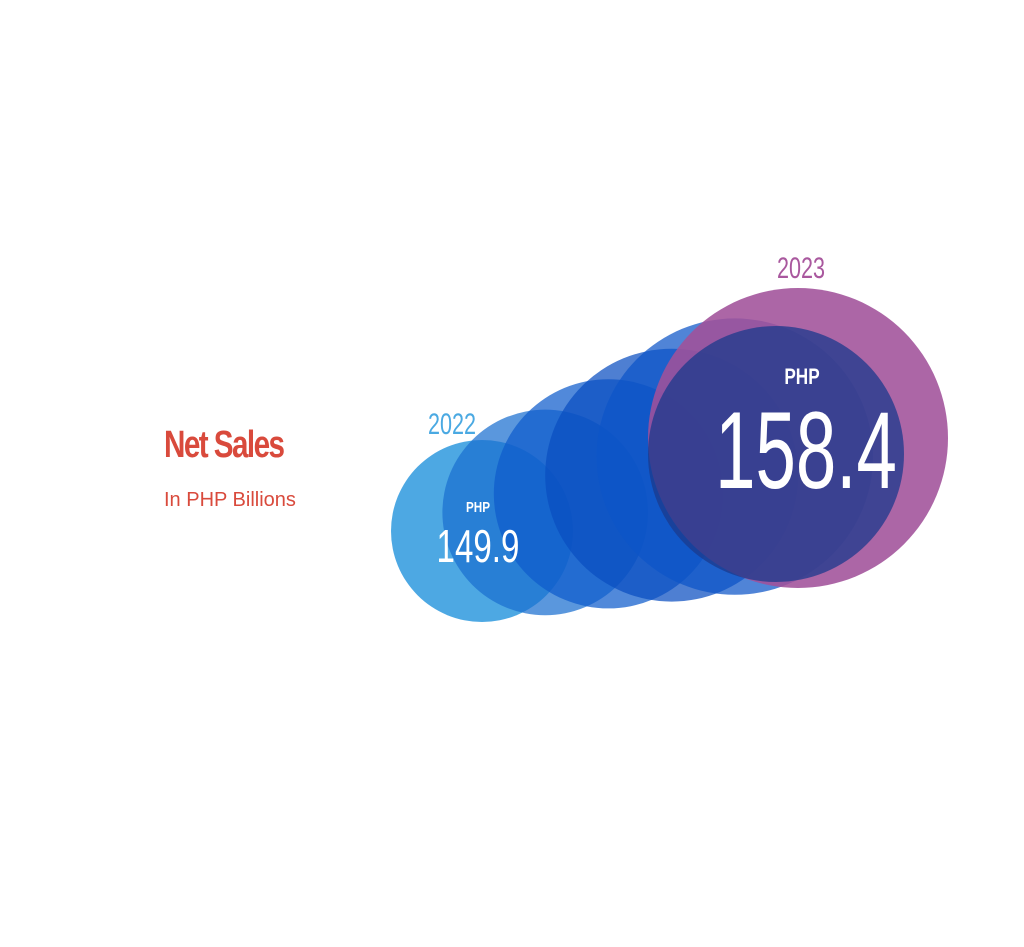 The height and width of the screenshot is (947, 1024). Describe the element at coordinates (230, 500) in the screenshot. I see `chart-subtitle: In PHP Billions` at that location.